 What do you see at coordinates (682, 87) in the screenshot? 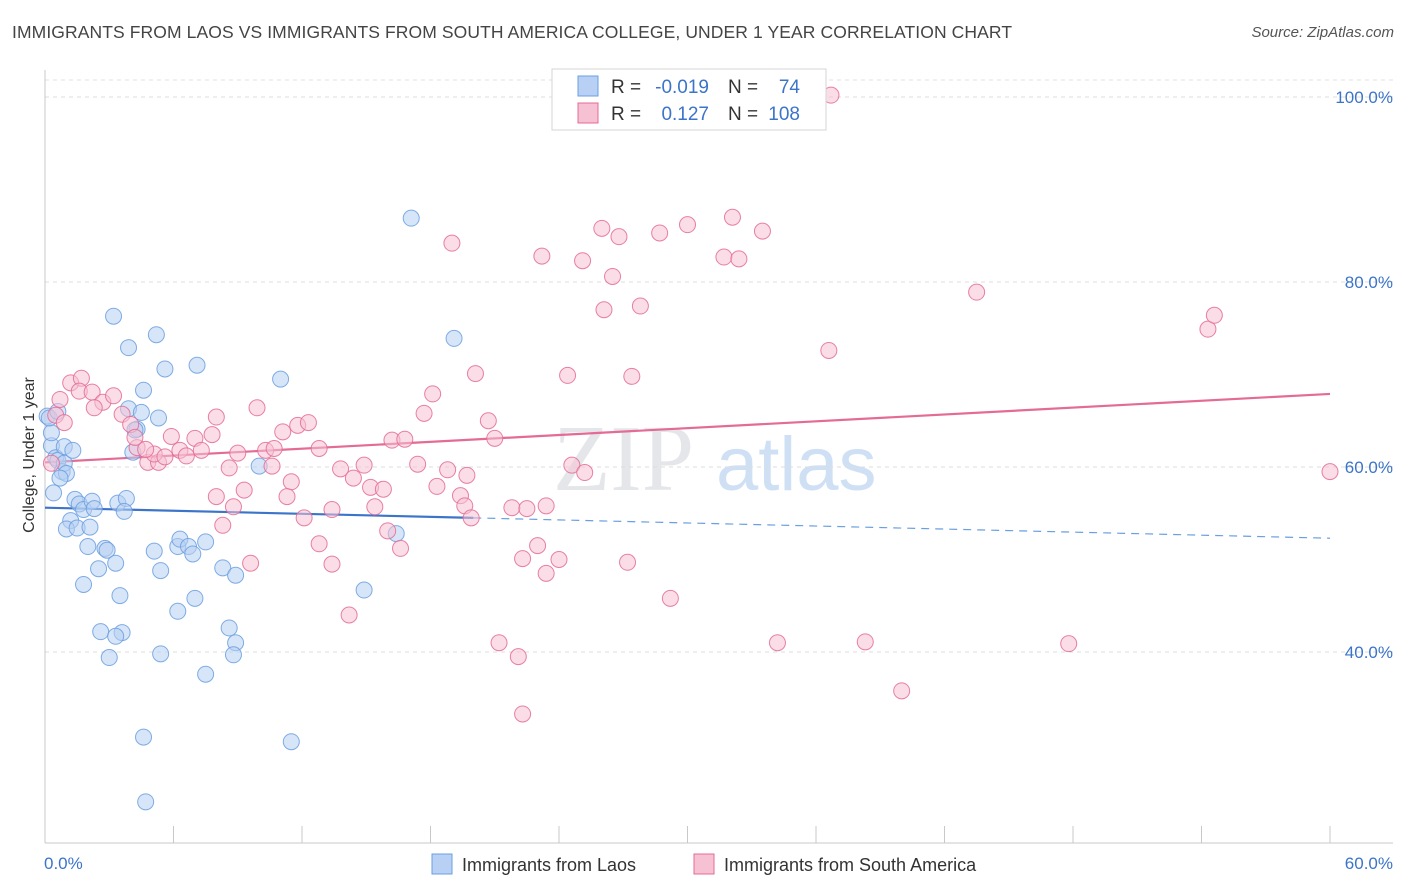
I see `legend-r-value-1: -0.019` at bounding box center [682, 87].